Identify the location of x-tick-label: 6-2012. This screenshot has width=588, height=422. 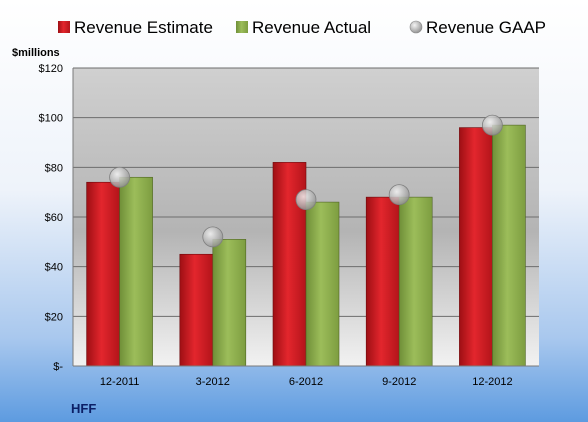
(306, 382).